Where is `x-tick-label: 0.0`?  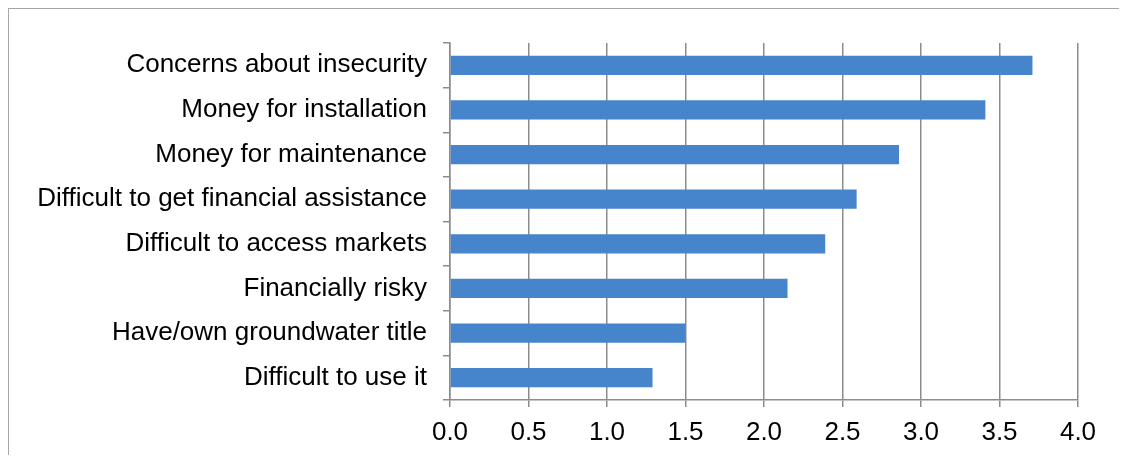
x-tick-label: 0.0 is located at coordinates (450, 430).